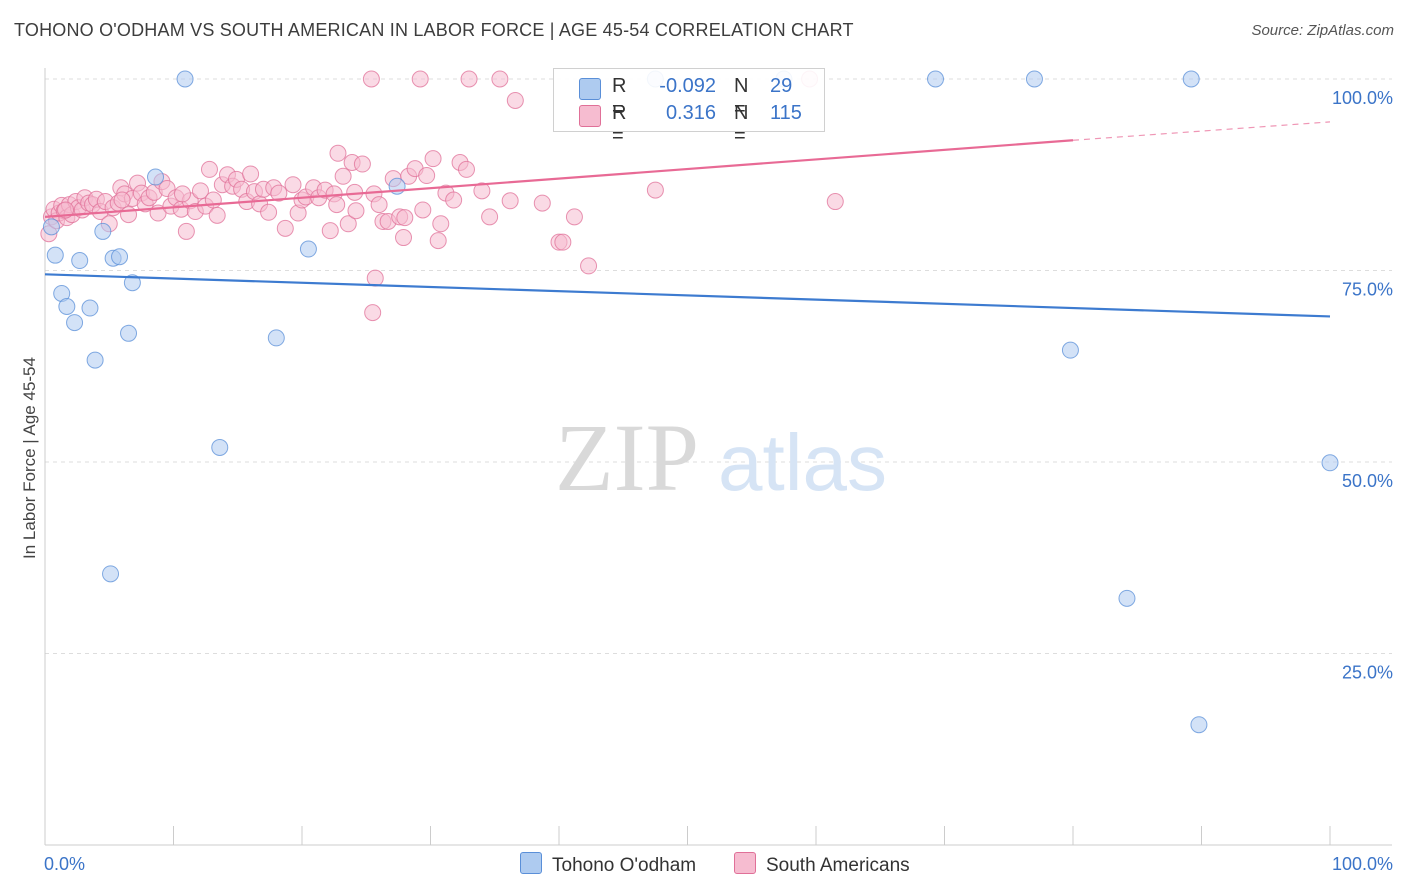 Image resolution: width=1406 pixels, height=892 pixels. Describe the element at coordinates (29, 458) in the screenshot. I see `y-axis-label: In Labor Force | Age 45-54` at that location.